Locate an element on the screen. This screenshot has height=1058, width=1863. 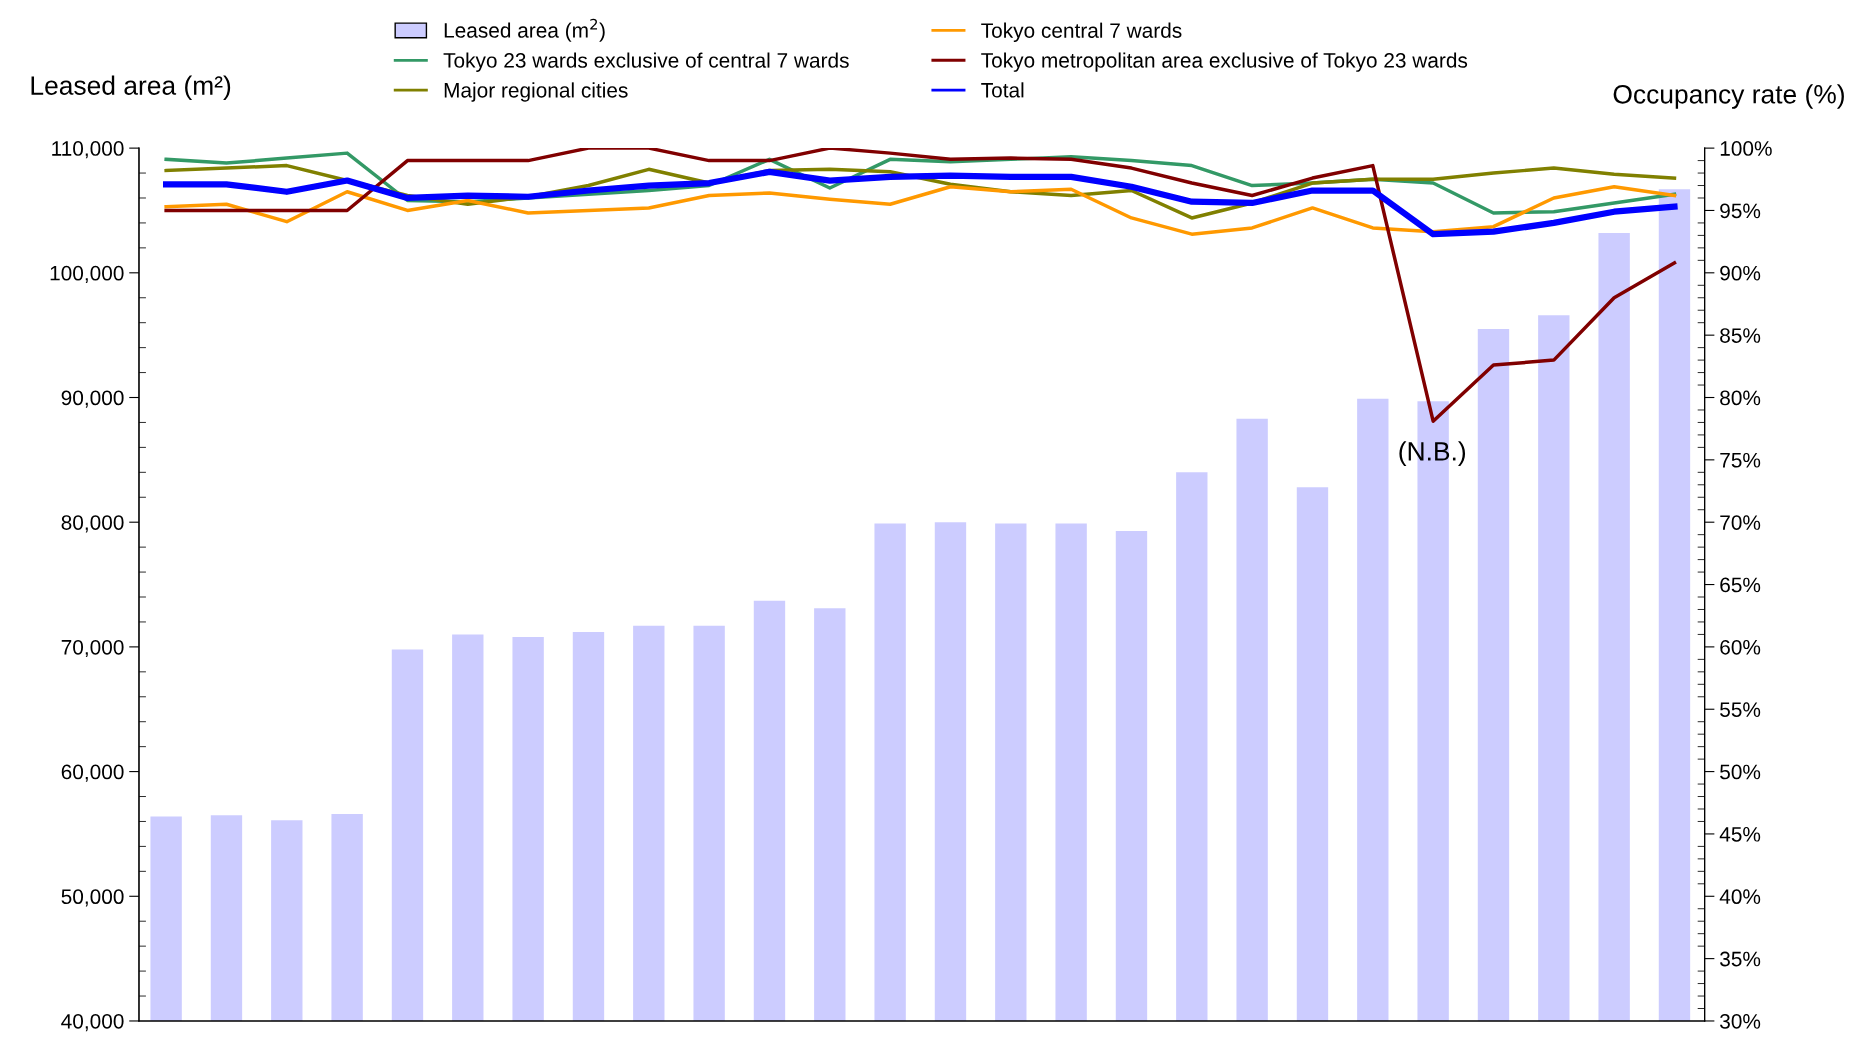
y2-tick-label: 100% is located at coordinates (1746, 148).